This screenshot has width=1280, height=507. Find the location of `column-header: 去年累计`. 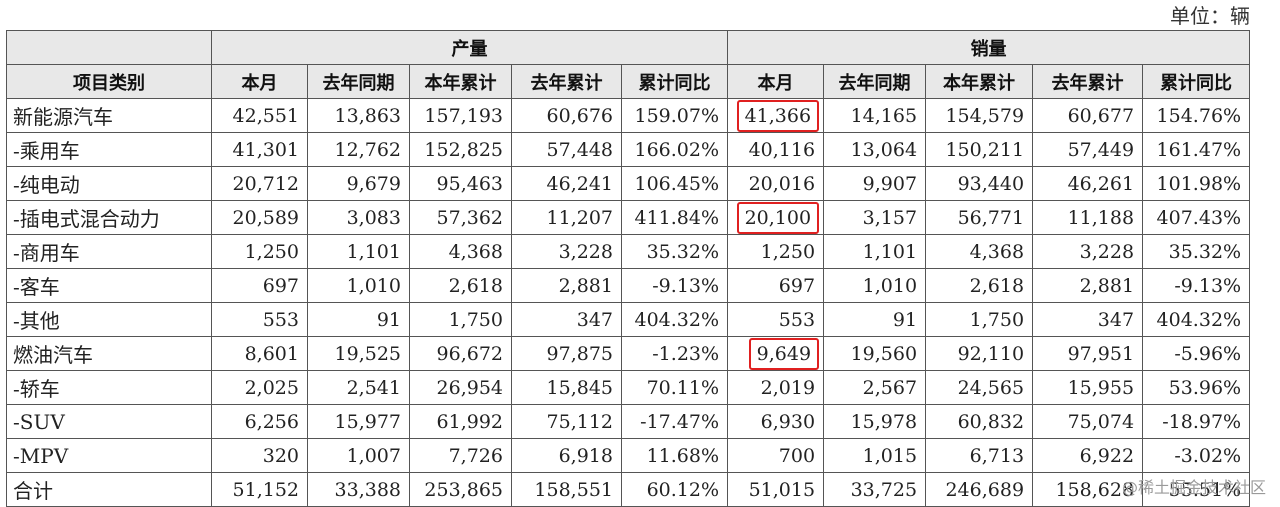

column-header: 去年累计 is located at coordinates (566, 81).